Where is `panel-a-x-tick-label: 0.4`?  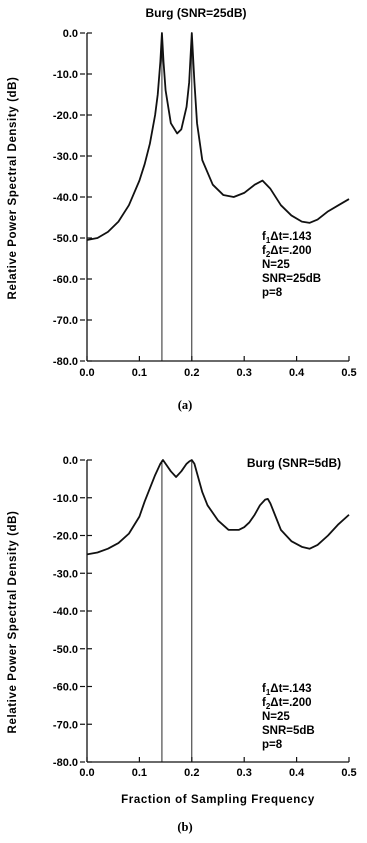
panel-a-x-tick-label: 0.4 is located at coordinates (297, 373).